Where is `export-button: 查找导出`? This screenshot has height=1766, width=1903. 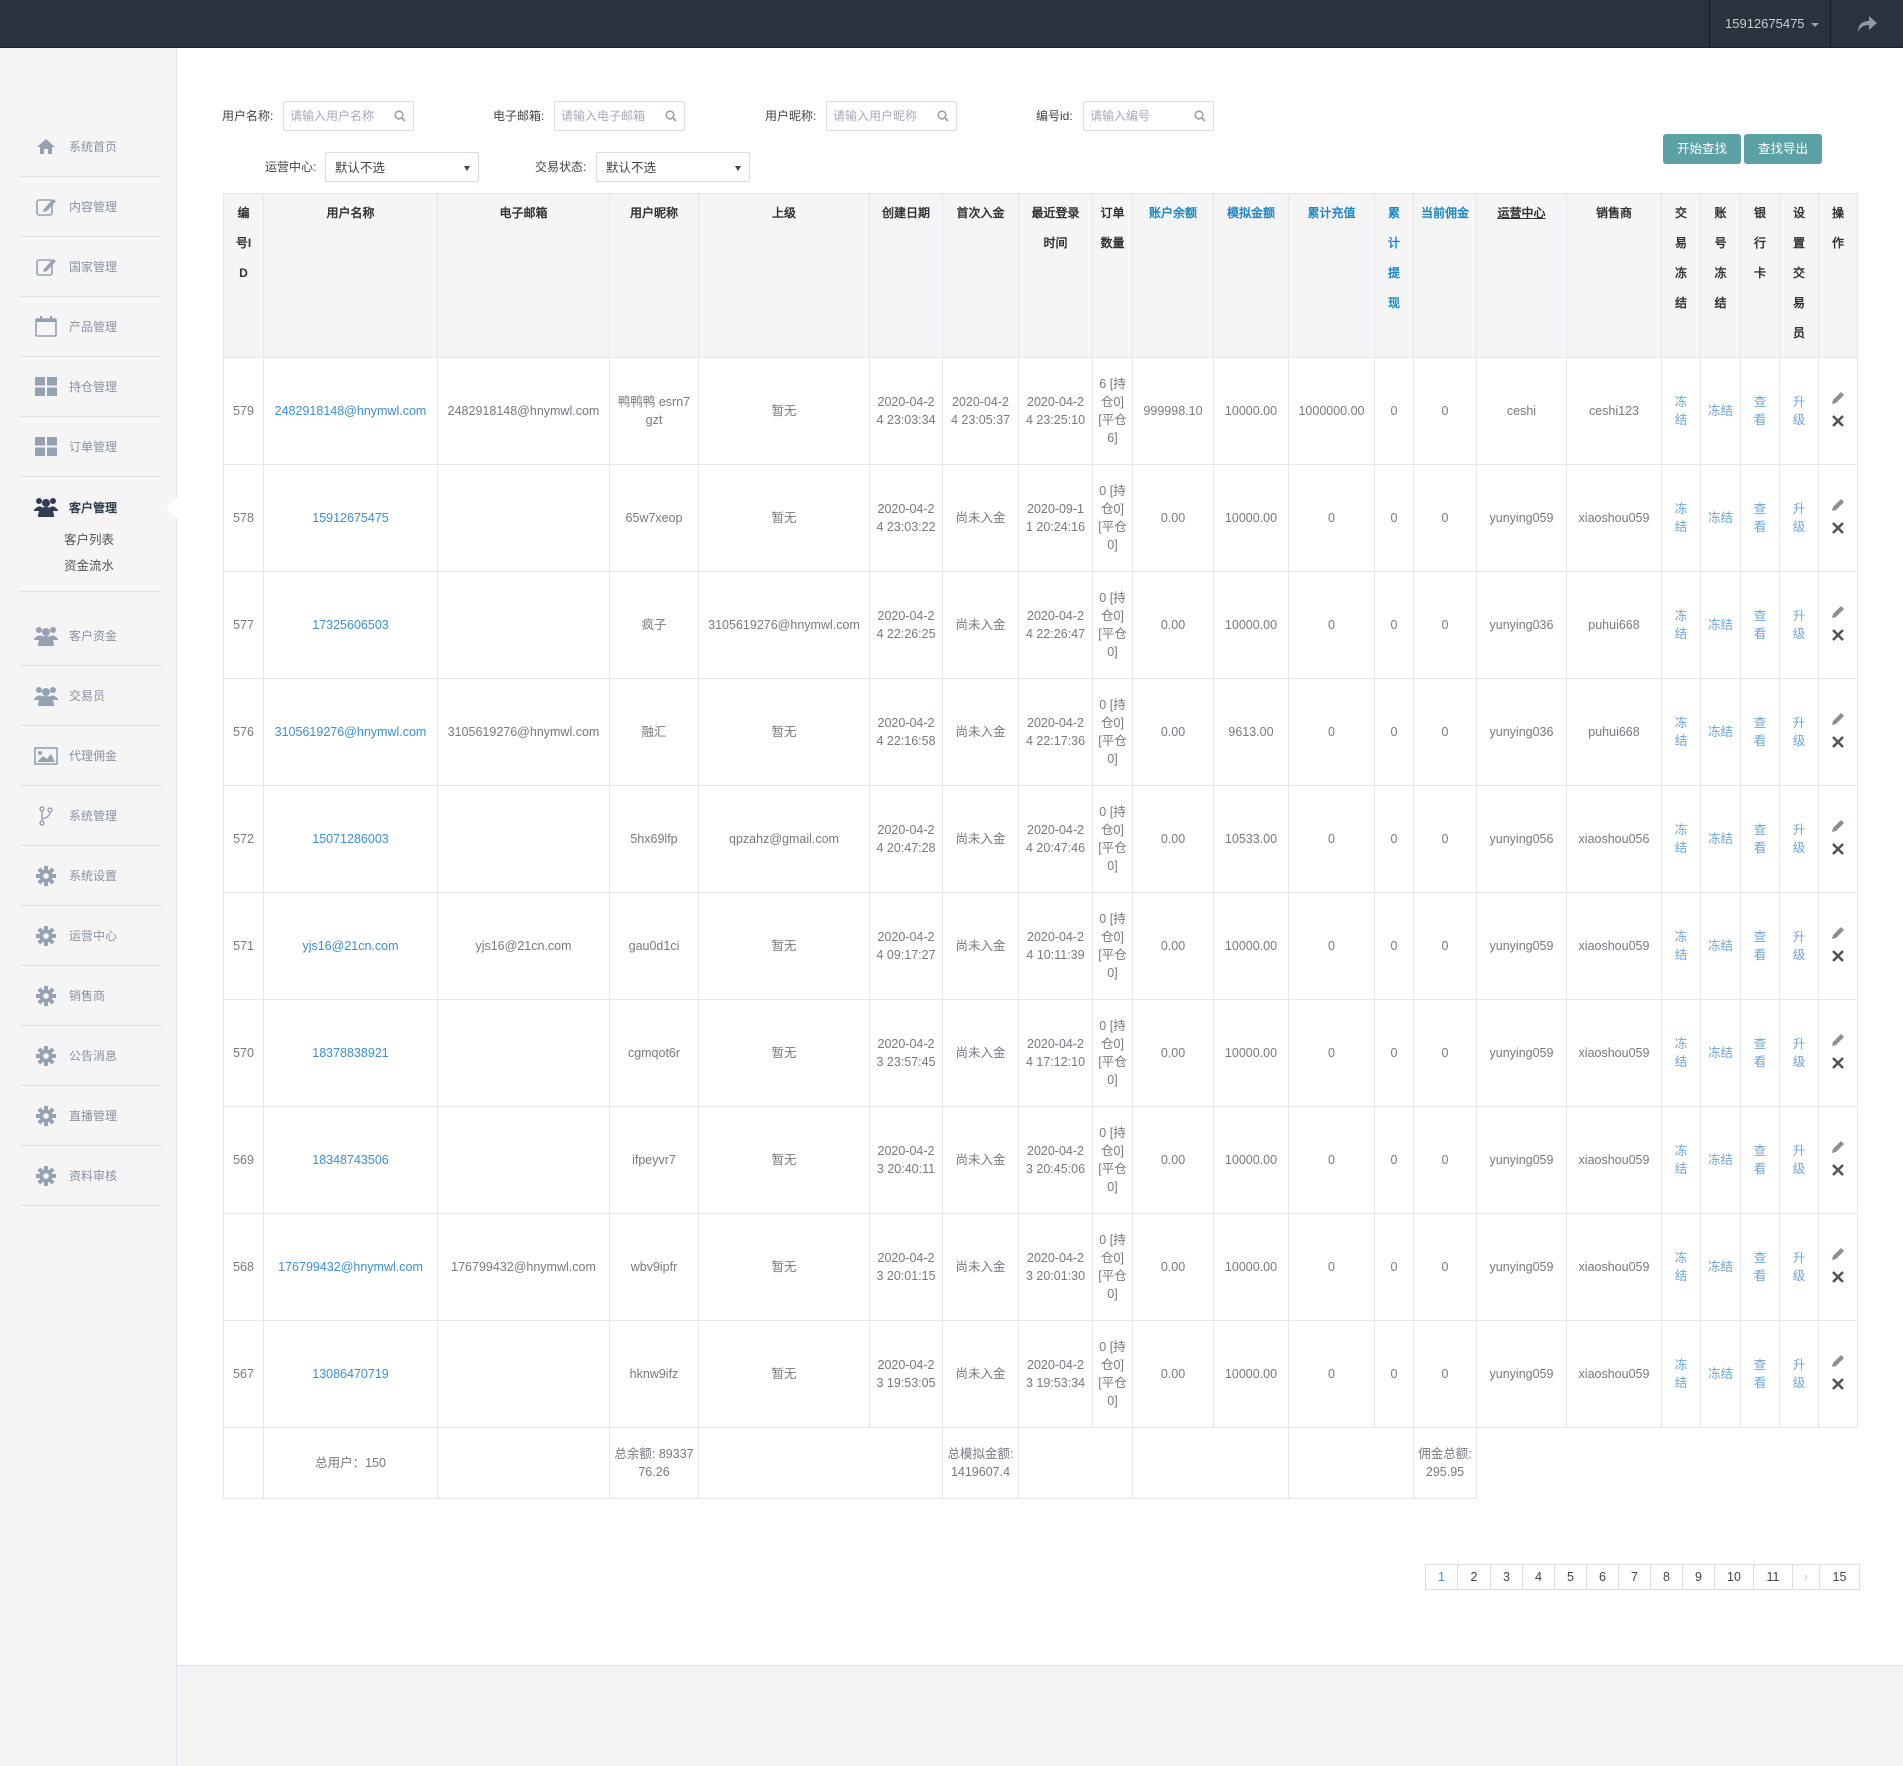
export-button: 查找导出 is located at coordinates (1783, 149).